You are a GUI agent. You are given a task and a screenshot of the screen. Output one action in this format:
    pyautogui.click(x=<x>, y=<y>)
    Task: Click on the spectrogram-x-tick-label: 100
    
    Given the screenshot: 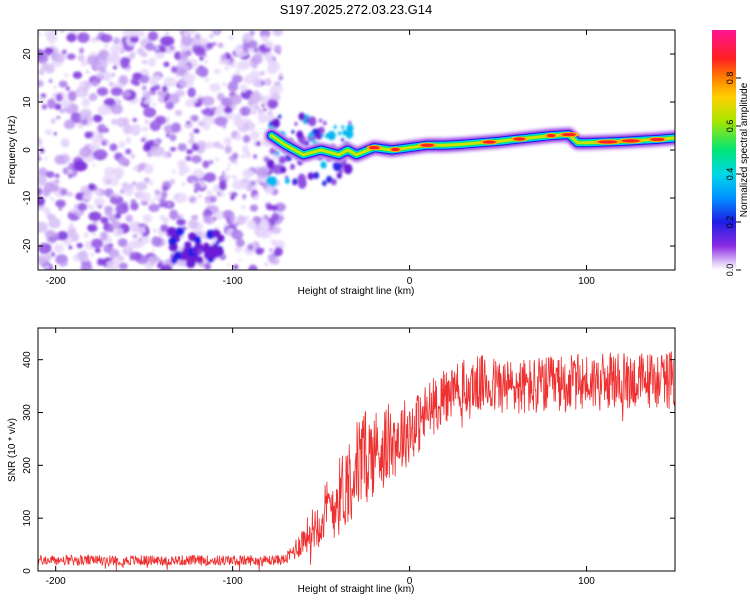 What is the action you would take?
    pyautogui.click(x=586, y=281)
    